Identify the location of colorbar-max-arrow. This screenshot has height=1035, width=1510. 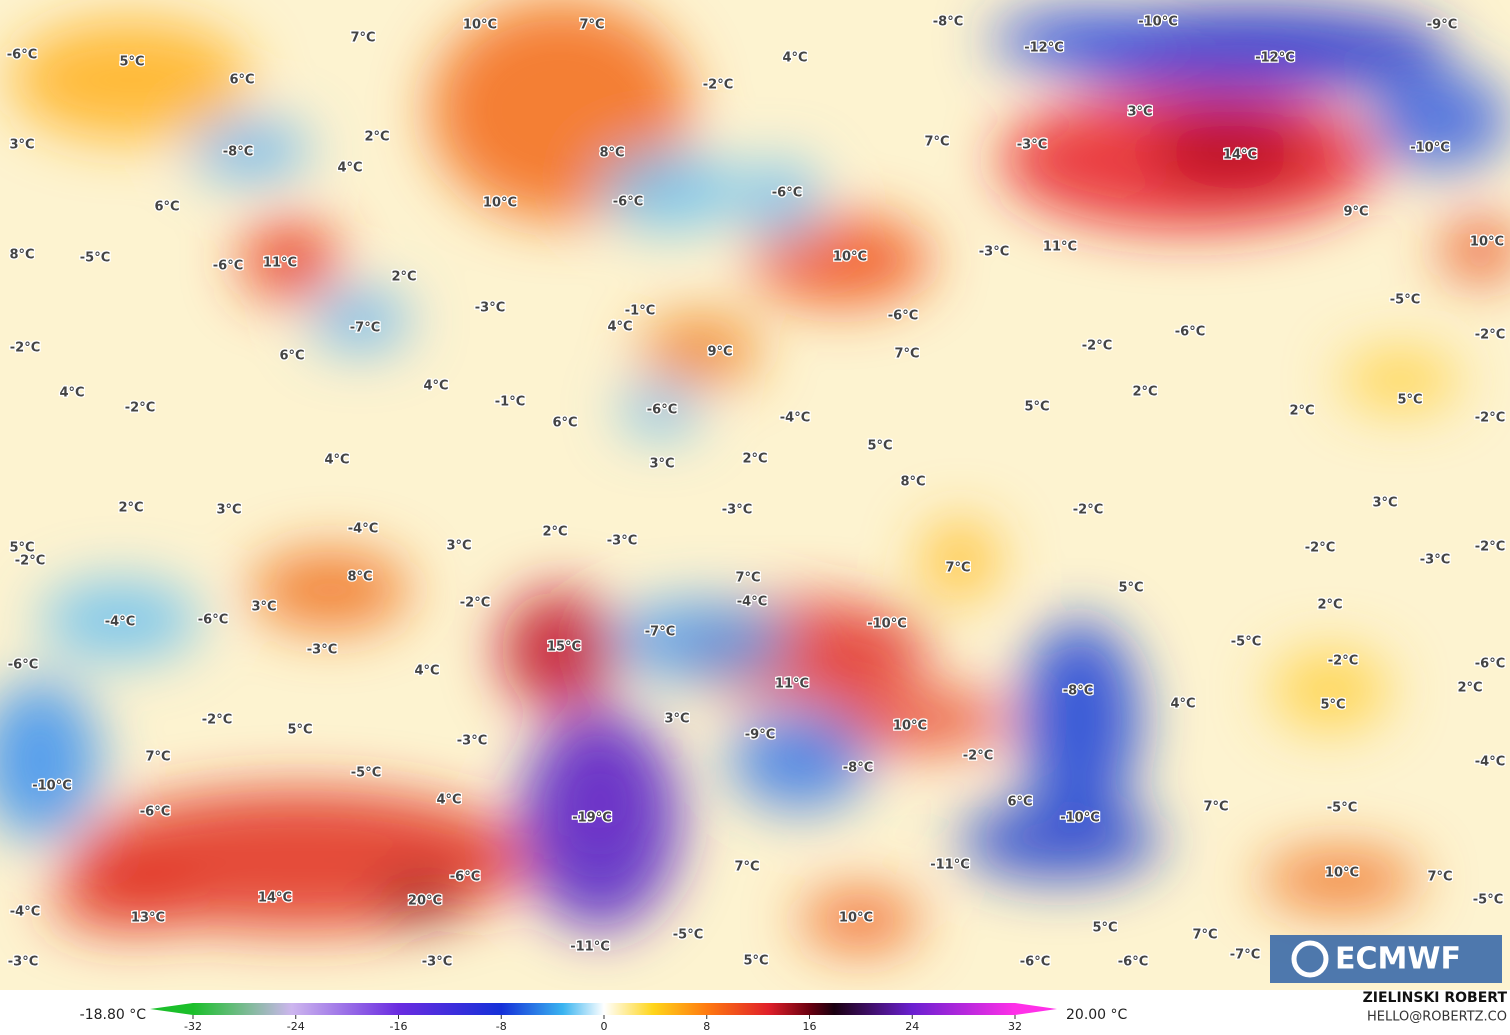
(1036, 1009).